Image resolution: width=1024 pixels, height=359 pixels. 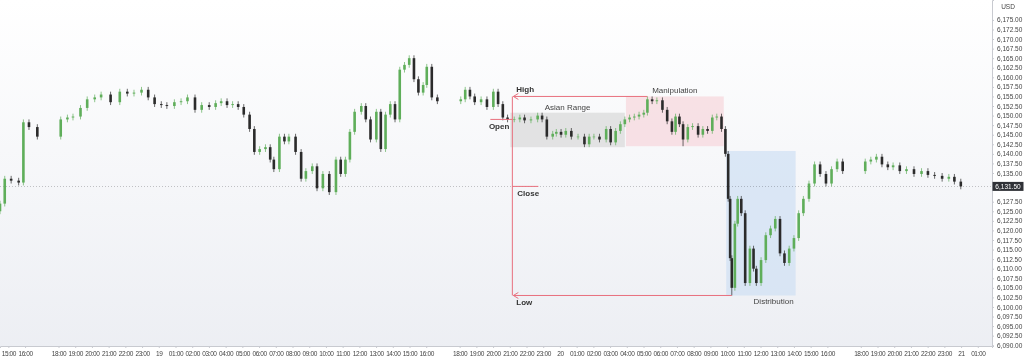 What do you see at coordinates (773, 302) in the screenshot?
I see `band-label: Distribution` at bounding box center [773, 302].